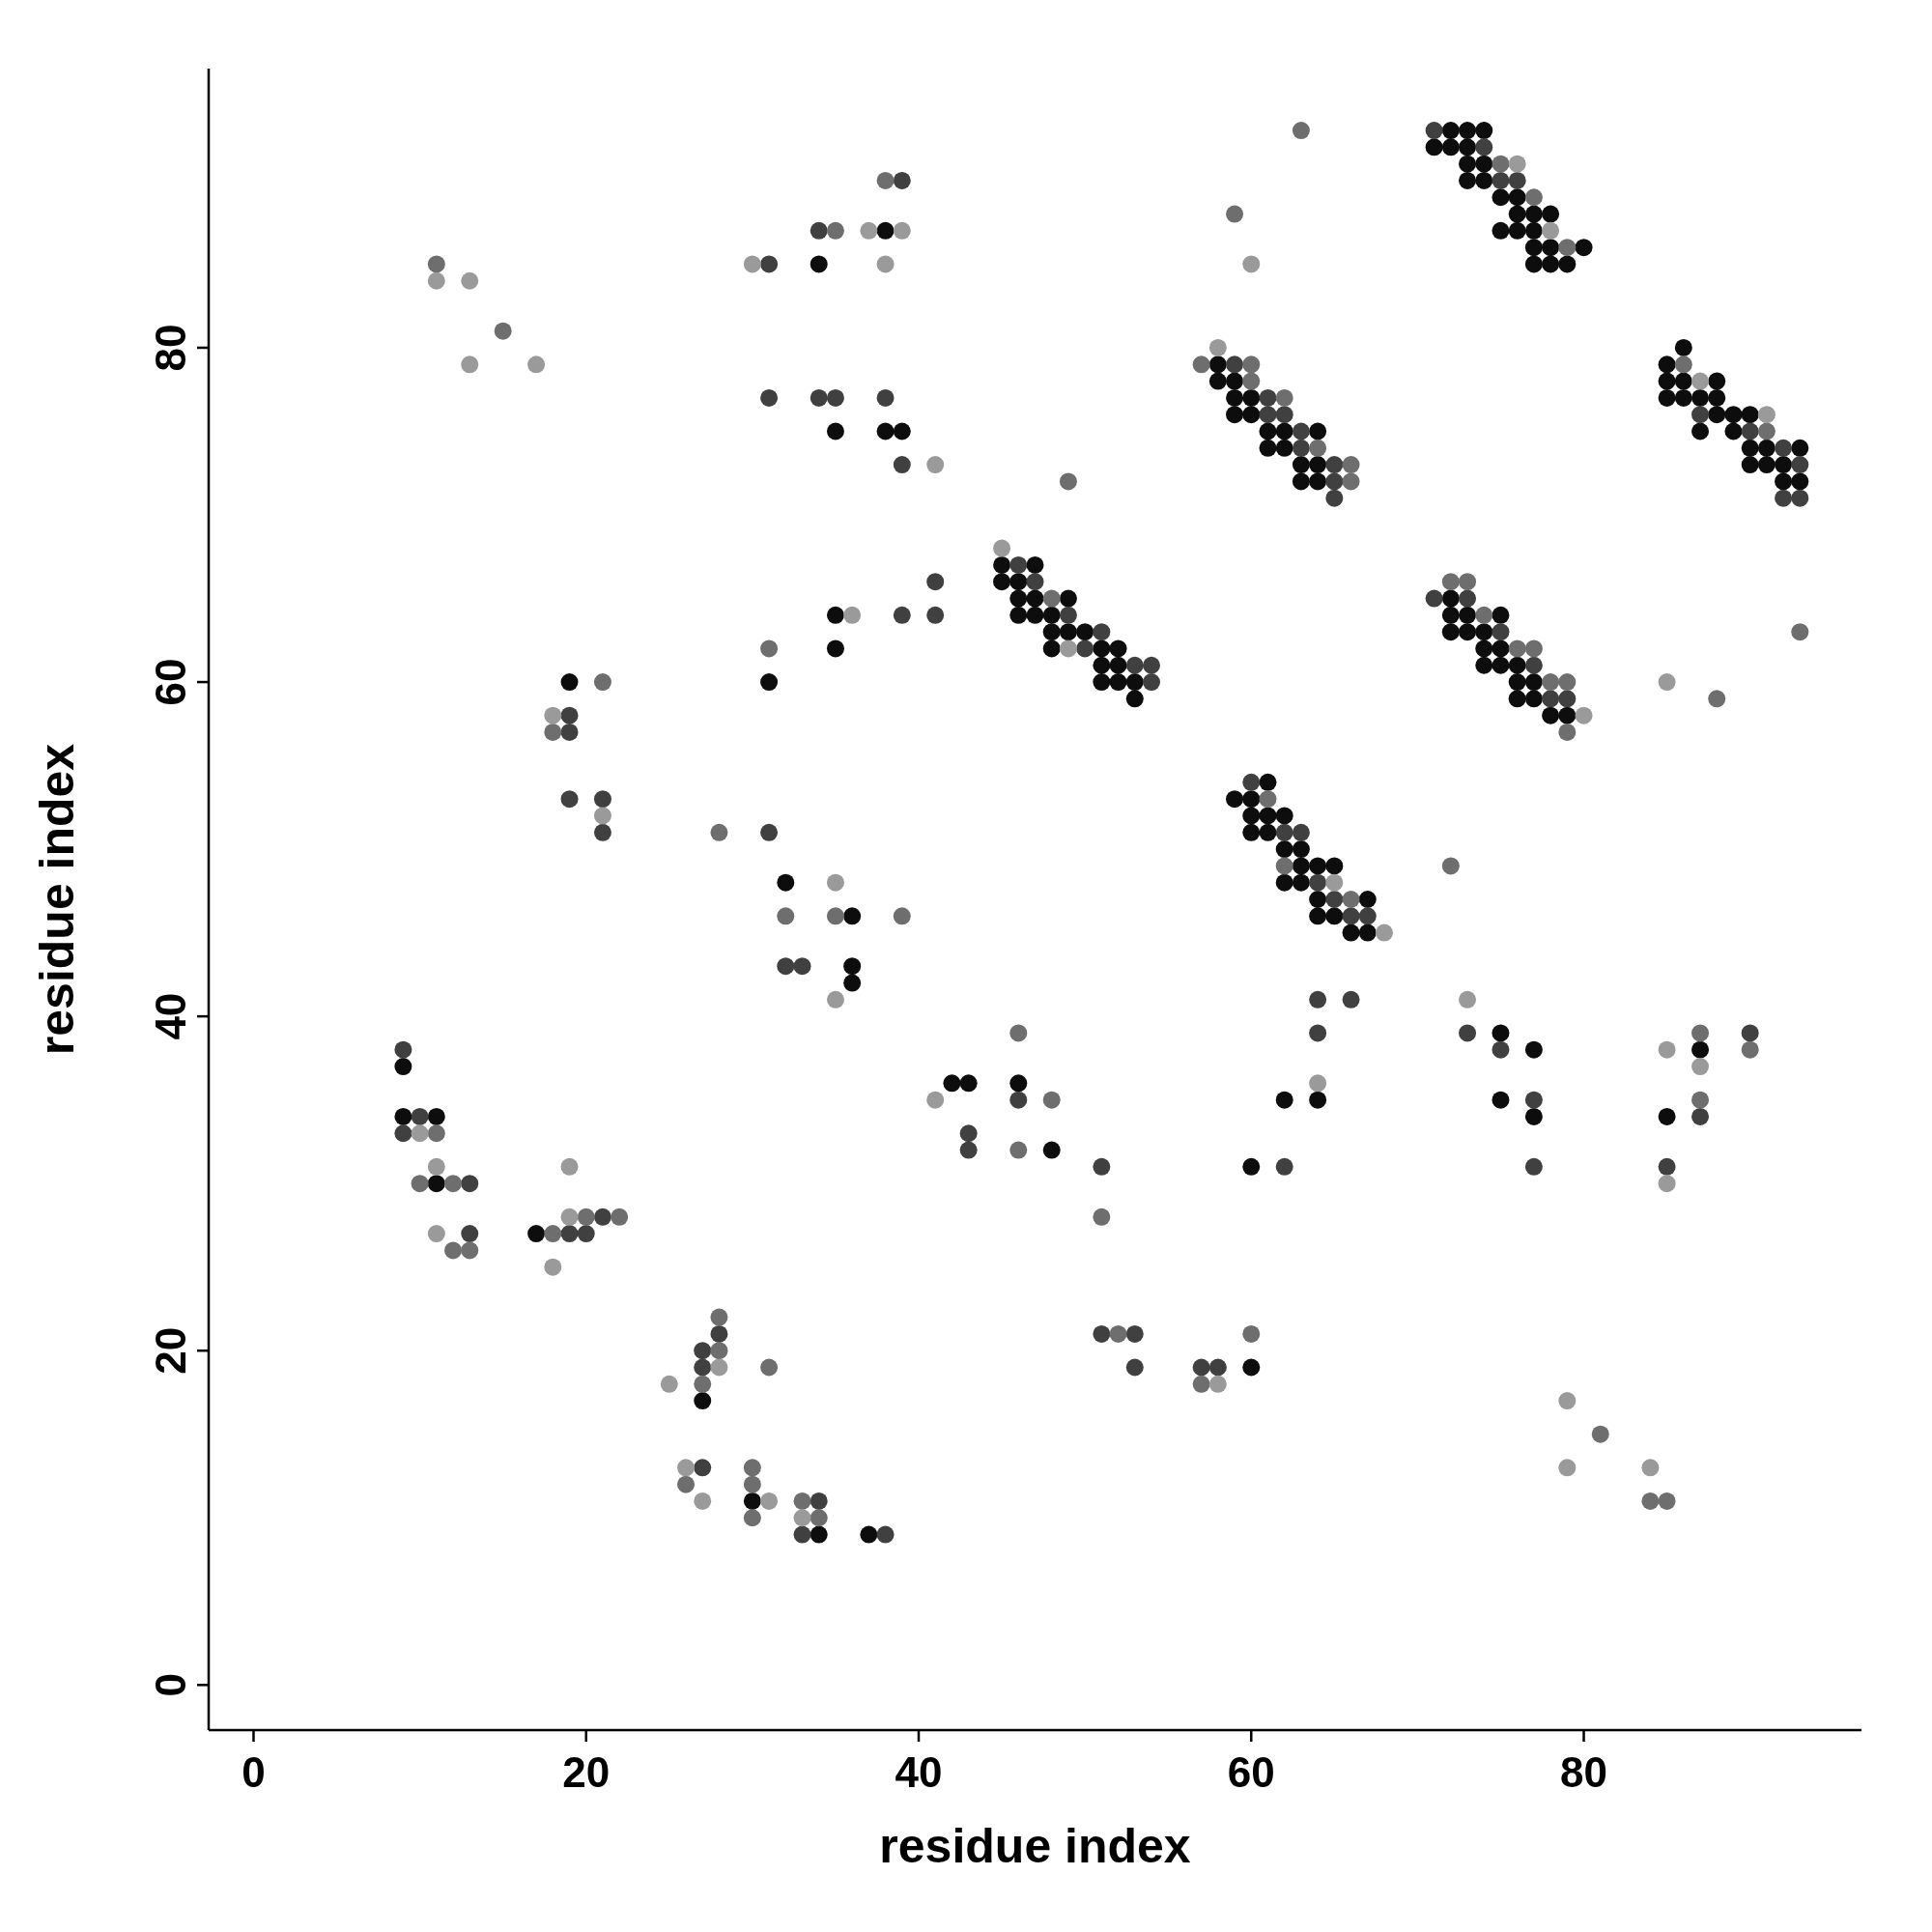 Image resolution: width=1932 pixels, height=1932 pixels. Describe the element at coordinates (170, 1685) in the screenshot. I see `y-tick-label: 0` at that location.